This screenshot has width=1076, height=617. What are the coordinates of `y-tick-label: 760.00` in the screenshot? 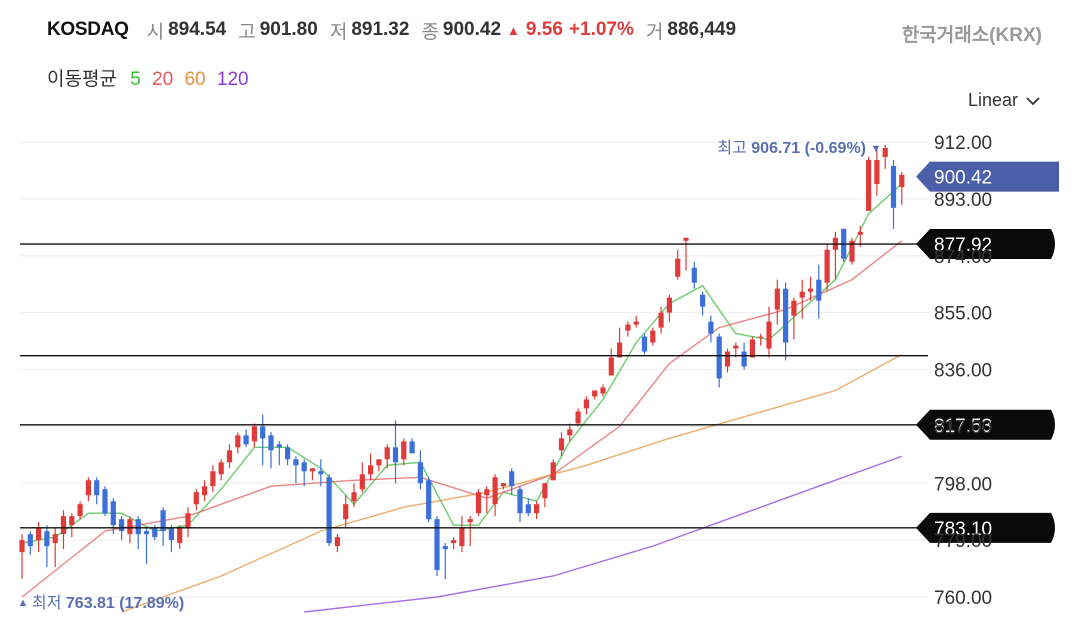 It's located at (963, 598).